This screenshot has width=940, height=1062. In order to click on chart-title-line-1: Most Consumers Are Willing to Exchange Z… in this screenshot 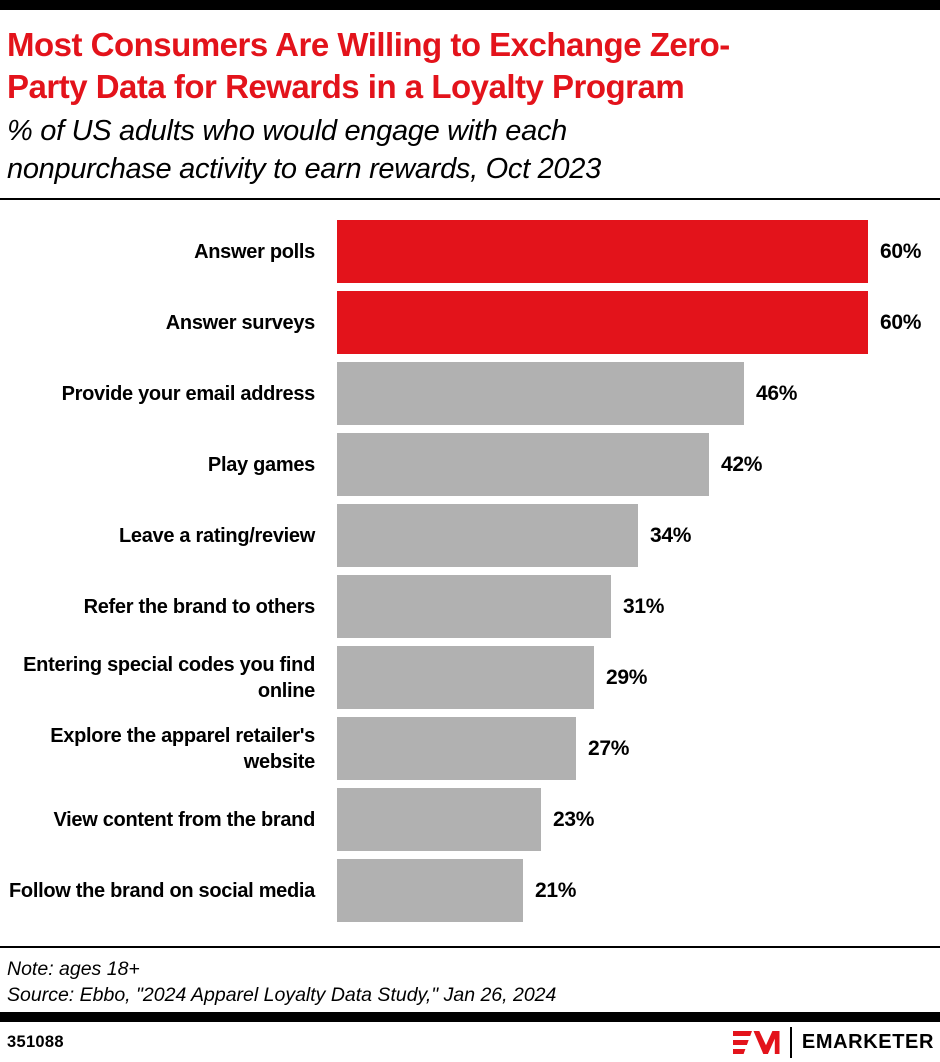, I will do `click(368, 44)`.